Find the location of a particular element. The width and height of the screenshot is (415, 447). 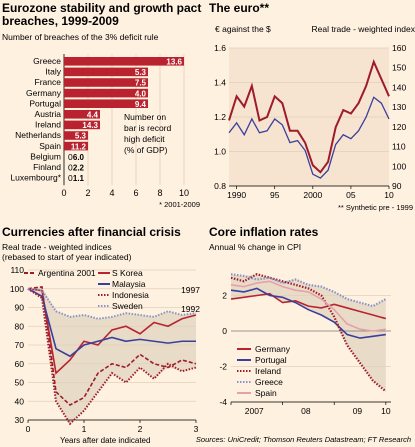

eurozone-title-line1: Eurozone stability and growth pact is located at coordinates (102, 8).